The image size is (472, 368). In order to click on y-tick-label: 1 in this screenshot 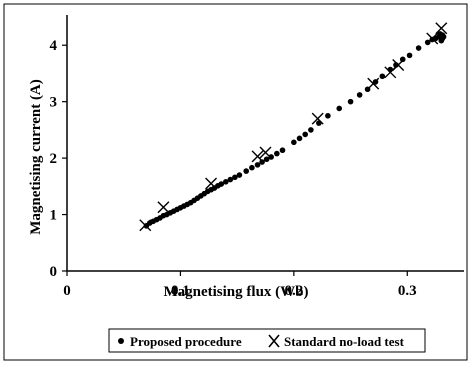, I will do `click(54, 216)`.